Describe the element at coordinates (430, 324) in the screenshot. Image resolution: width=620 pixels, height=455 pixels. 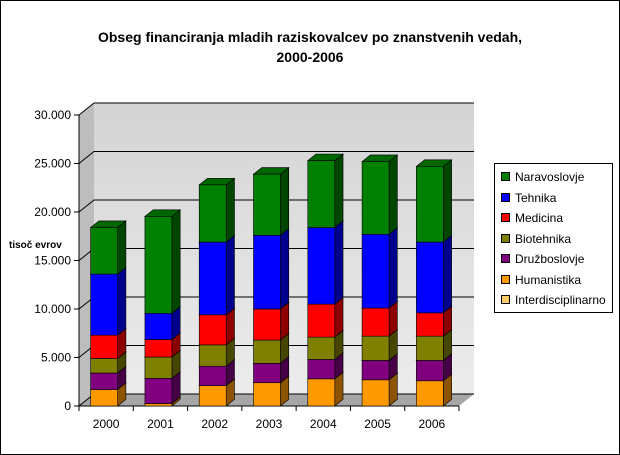
I see `bar-2006-medicina` at that location.